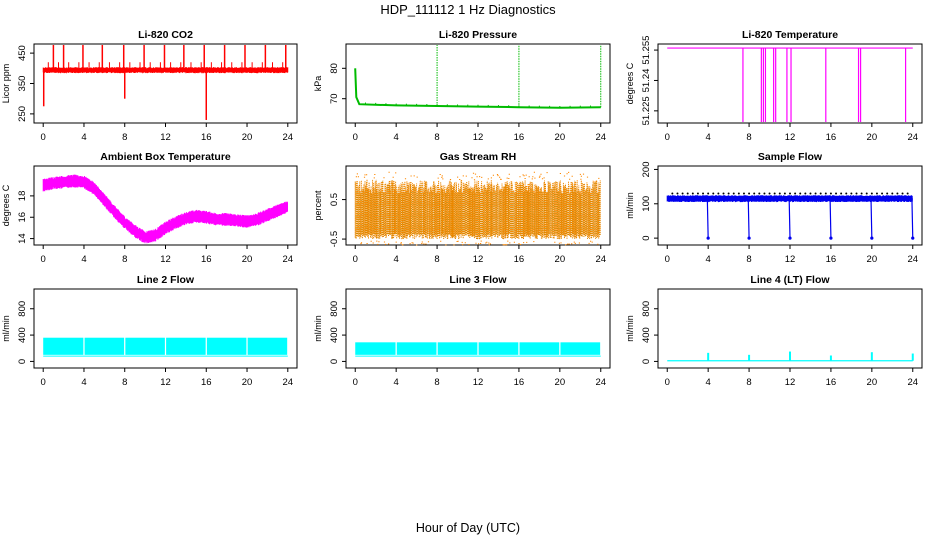  I want to click on panel-title: Li-820 CO2, so click(165, 35).